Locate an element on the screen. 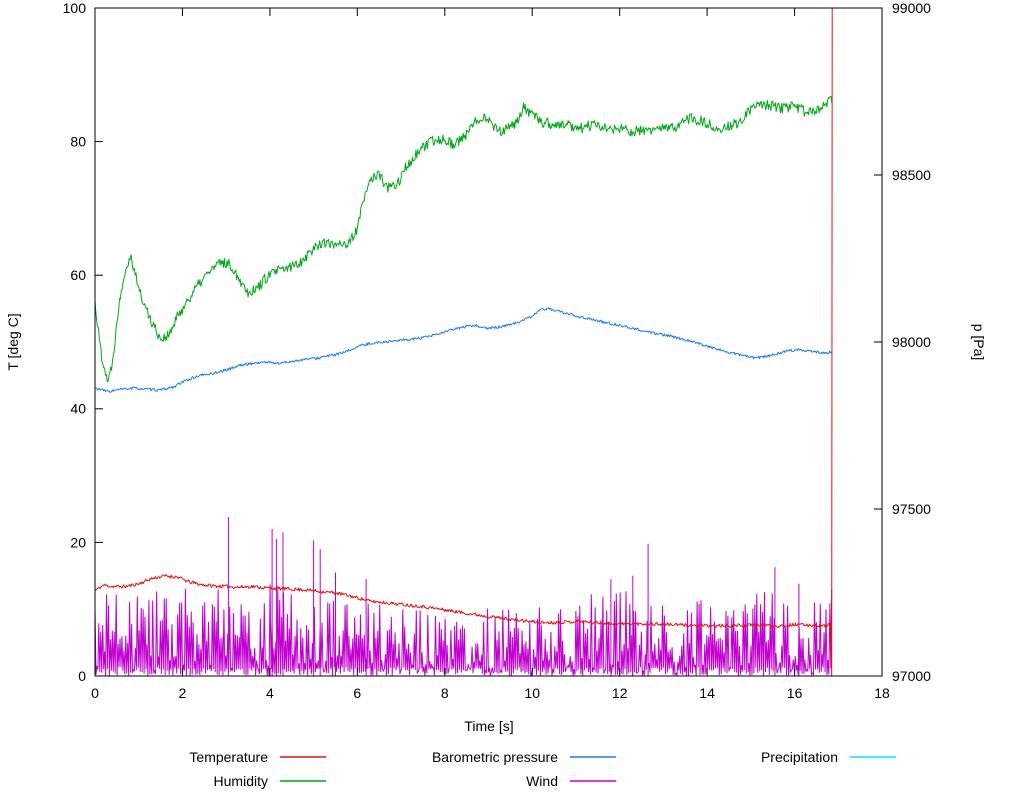  legend-label-precipitation: Precipitation is located at coordinates (799, 757).